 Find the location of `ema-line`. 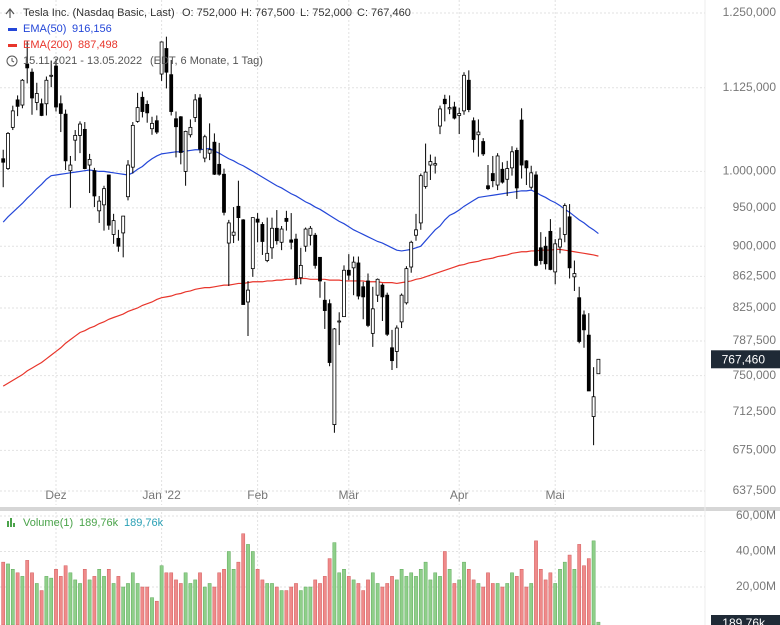

ema-line is located at coordinates (300, 199).